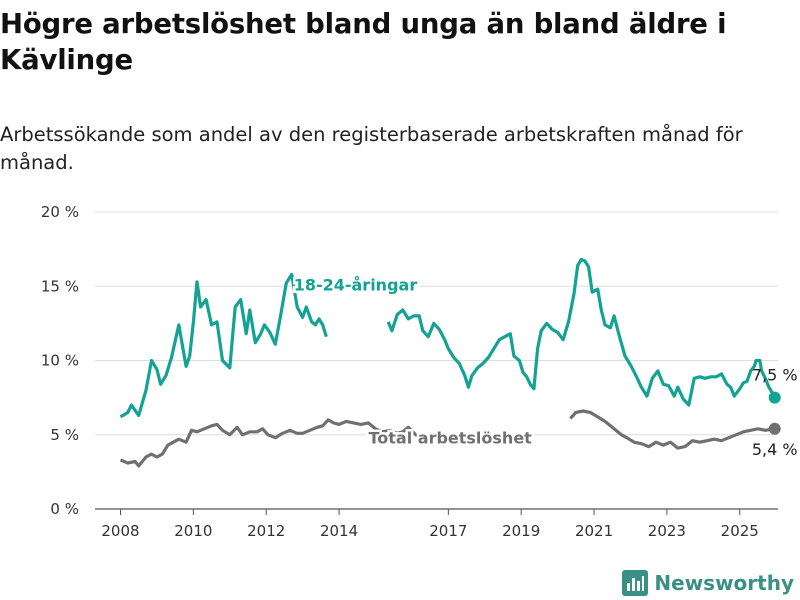  What do you see at coordinates (775, 449) in the screenshot?
I see `series-end-label: 5,4 %` at bounding box center [775, 449].